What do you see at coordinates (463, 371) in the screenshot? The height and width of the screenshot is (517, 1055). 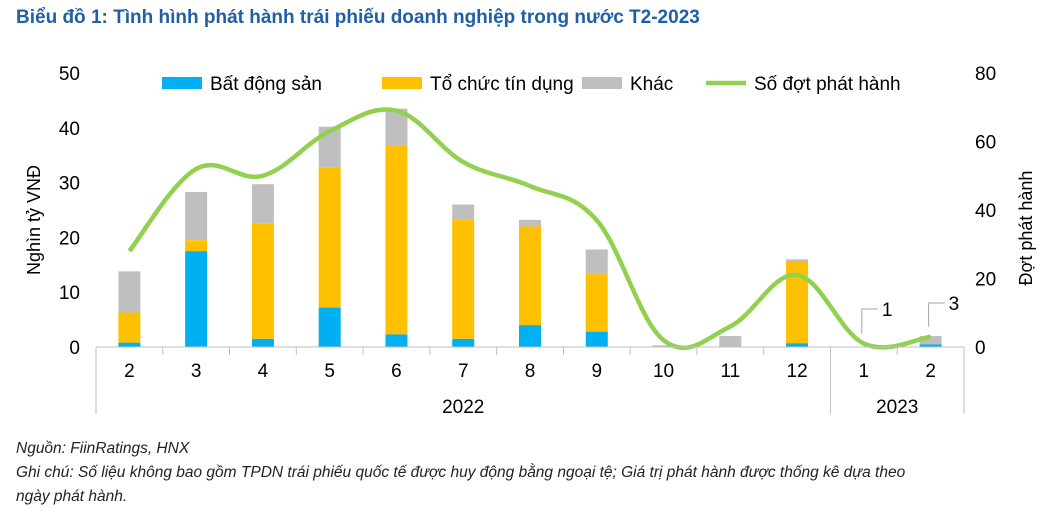 I see `x-tick-label: 7` at bounding box center [463, 371].